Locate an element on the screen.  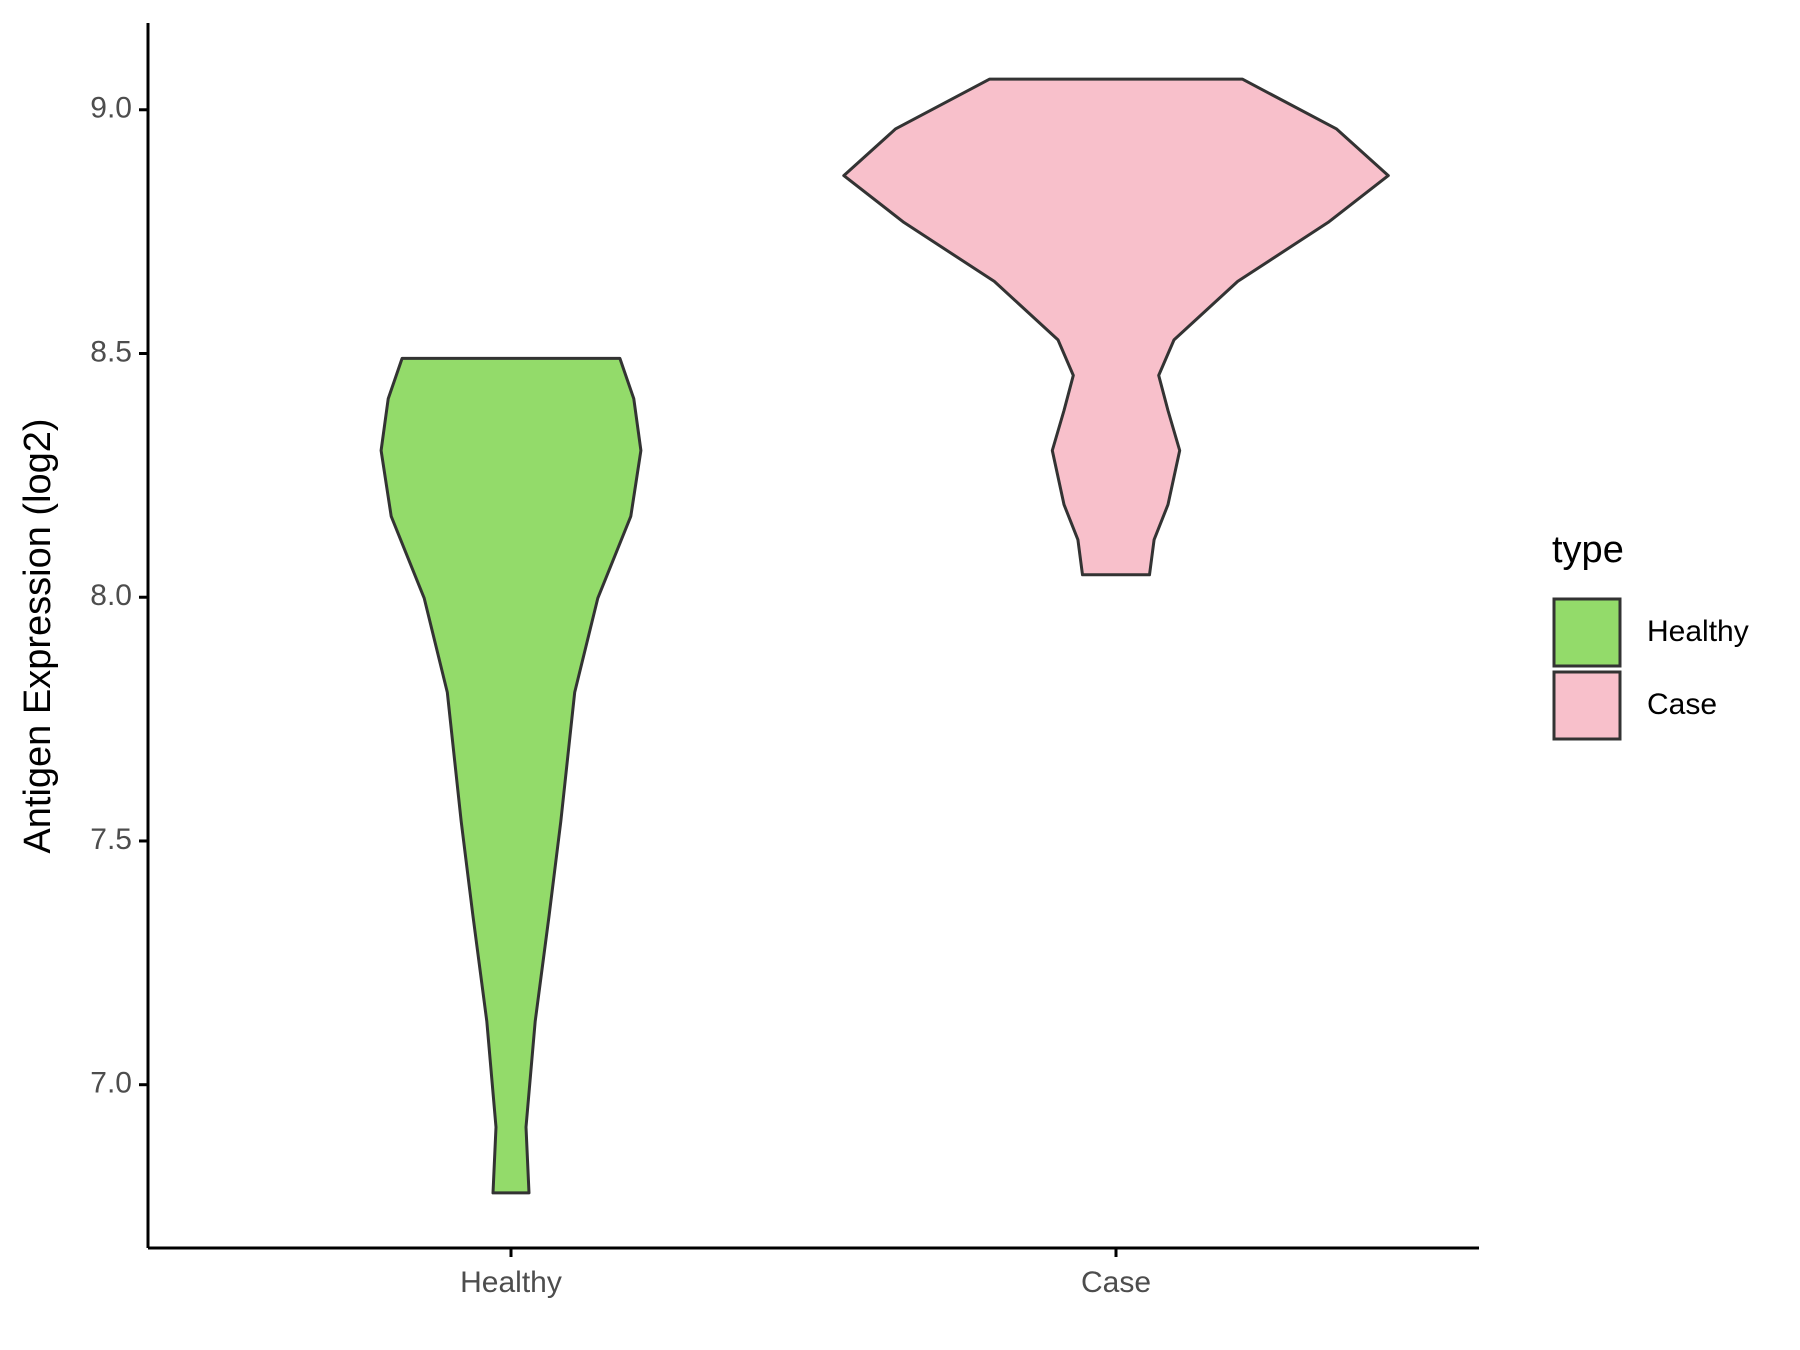
y-tick-label: 8.0 is located at coordinates (111, 595).